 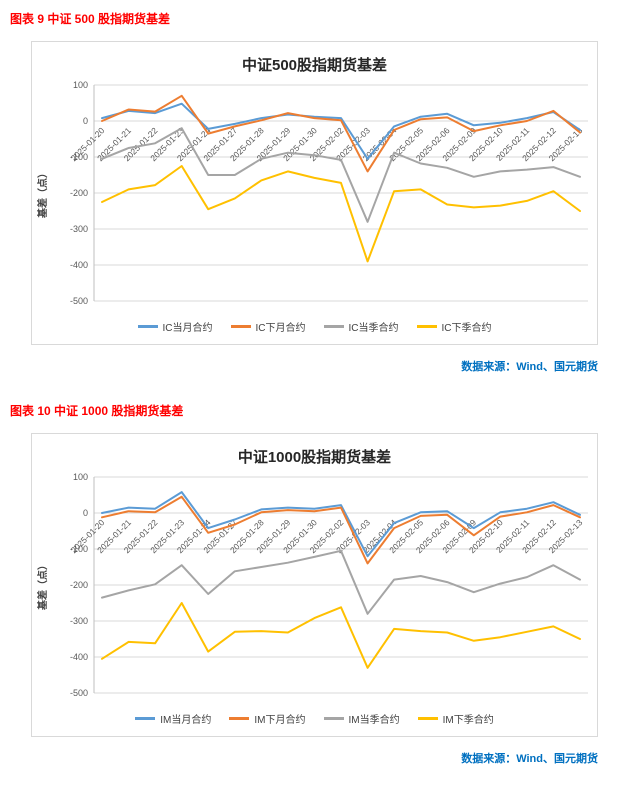 I want to click on legend-label: IM下月合约, so click(x=280, y=720).